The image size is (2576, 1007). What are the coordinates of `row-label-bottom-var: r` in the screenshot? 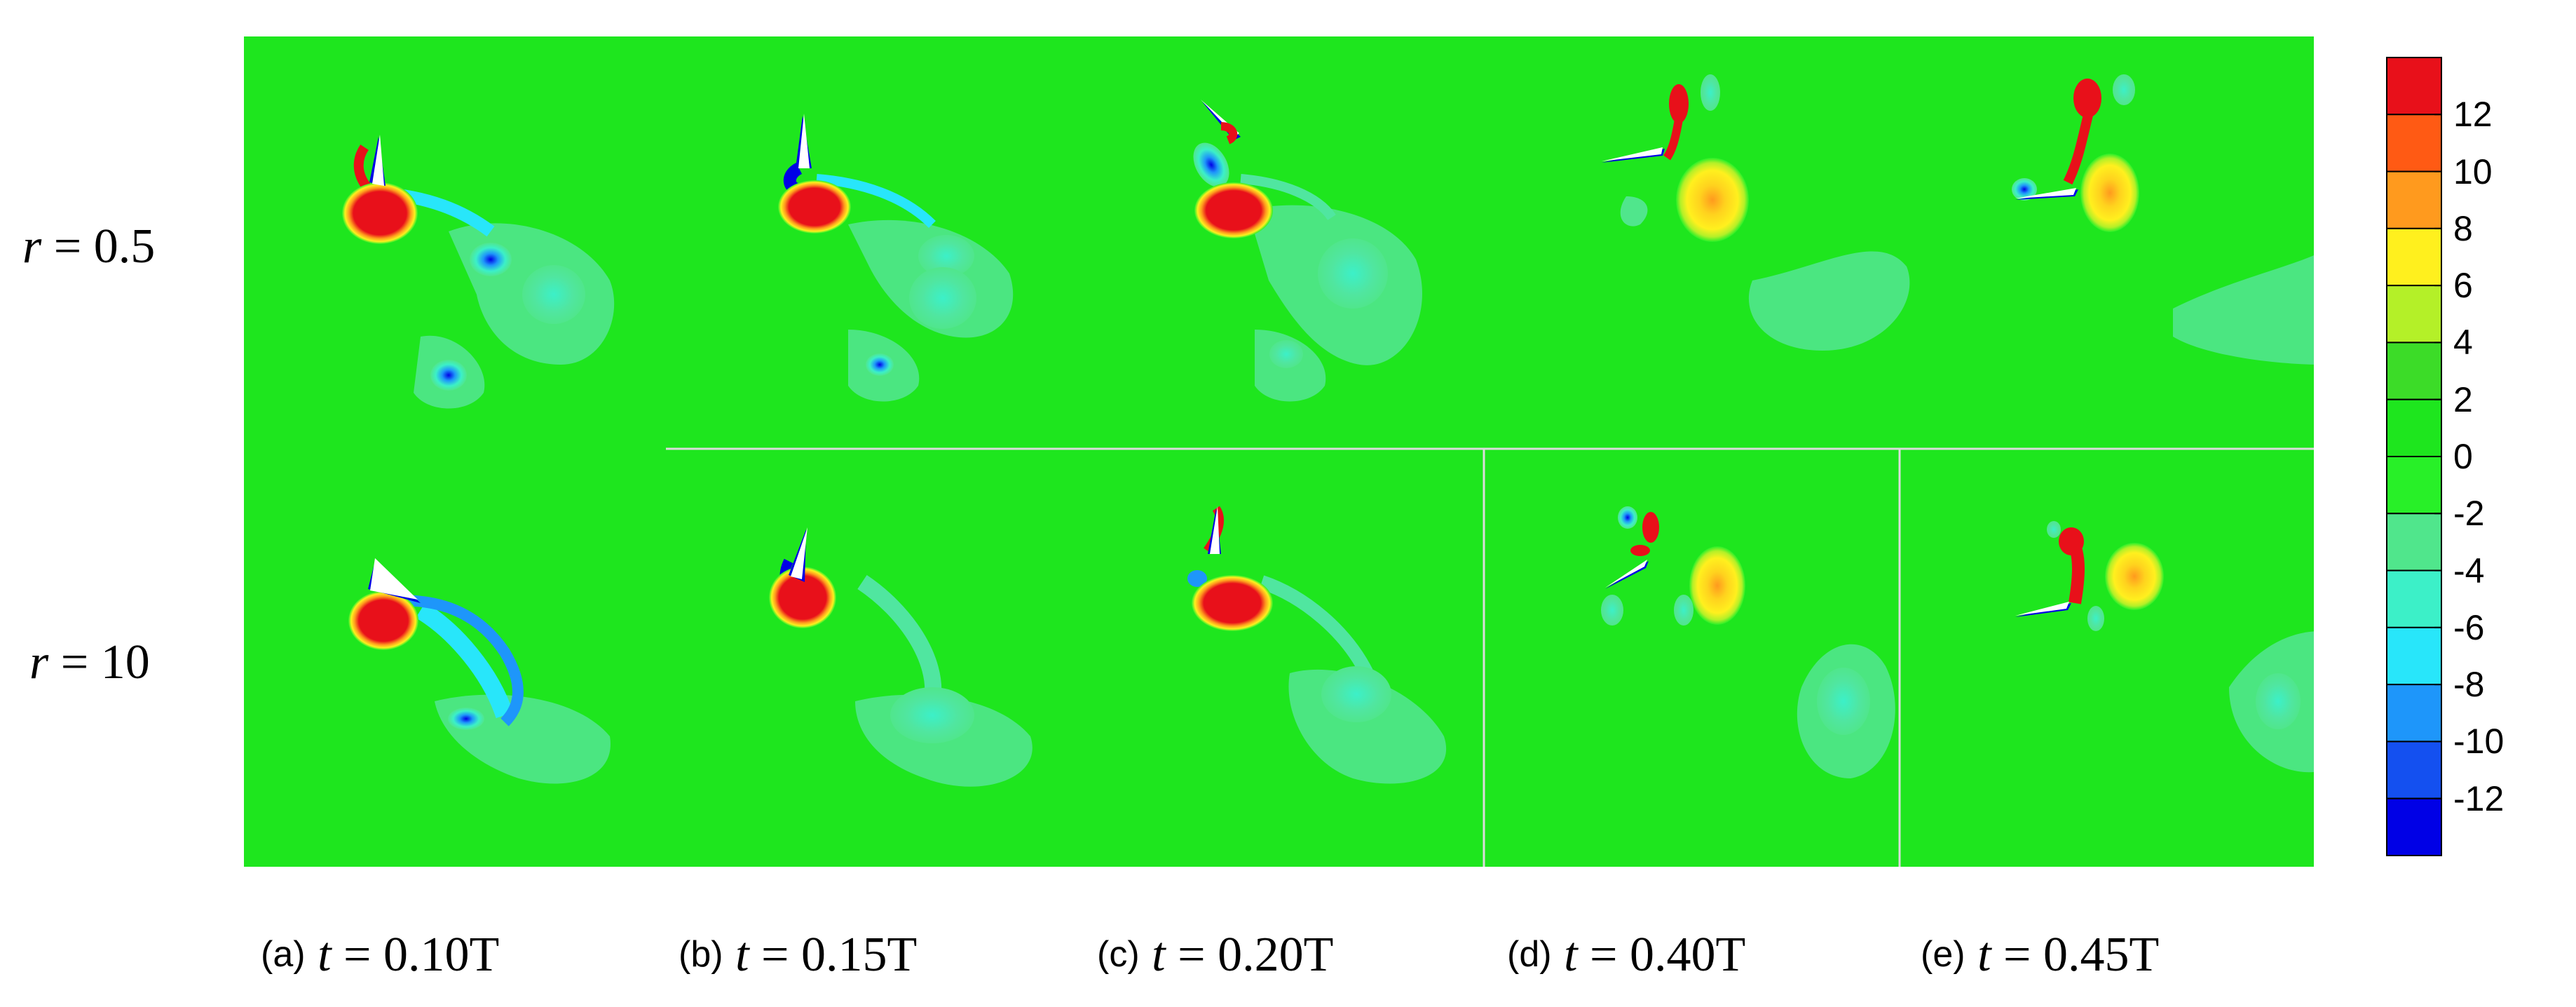 It's located at (39, 662).